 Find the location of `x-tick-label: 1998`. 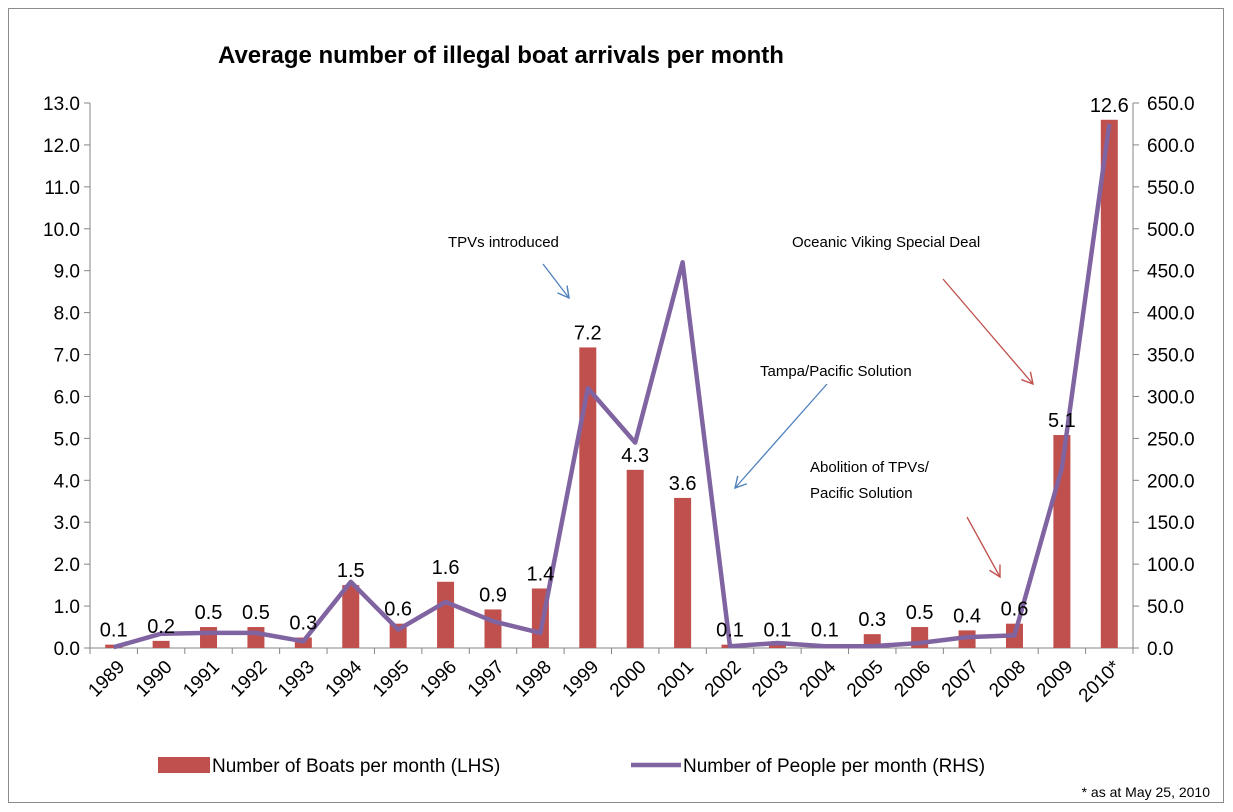

x-tick-label: 1998 is located at coordinates (533, 679).